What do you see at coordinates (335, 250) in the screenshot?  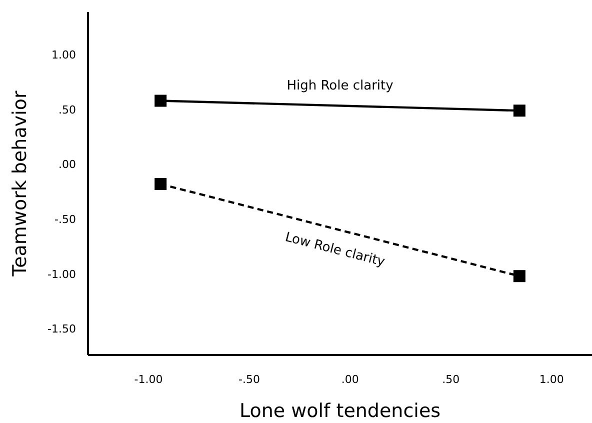 I see `text: Low Role clarity` at bounding box center [335, 250].